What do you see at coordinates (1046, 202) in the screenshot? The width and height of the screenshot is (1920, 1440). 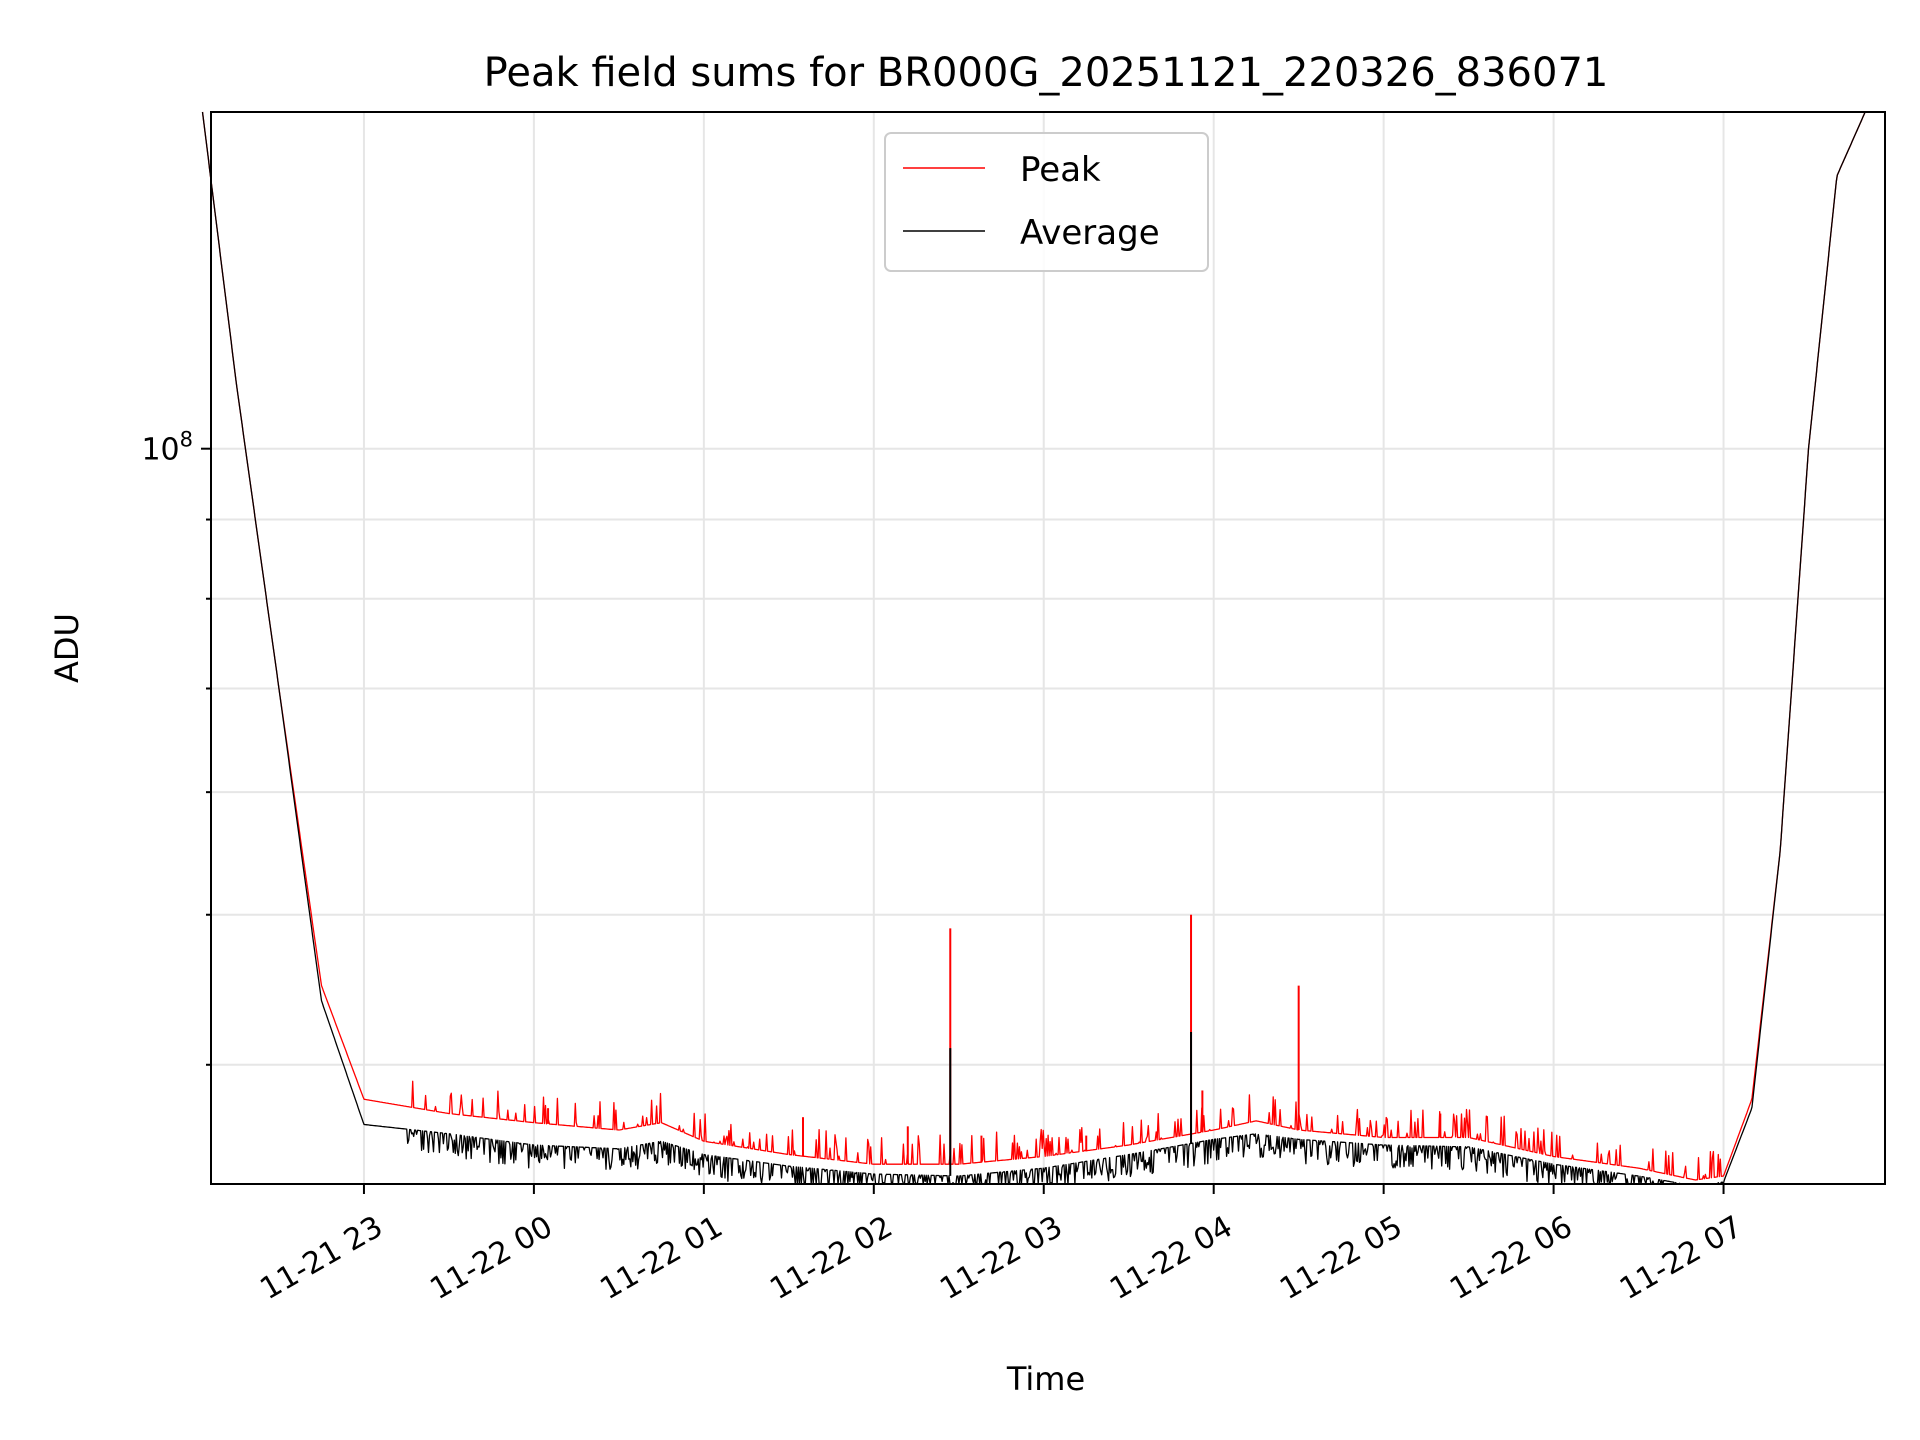 I see `legend: Peak Average` at bounding box center [1046, 202].